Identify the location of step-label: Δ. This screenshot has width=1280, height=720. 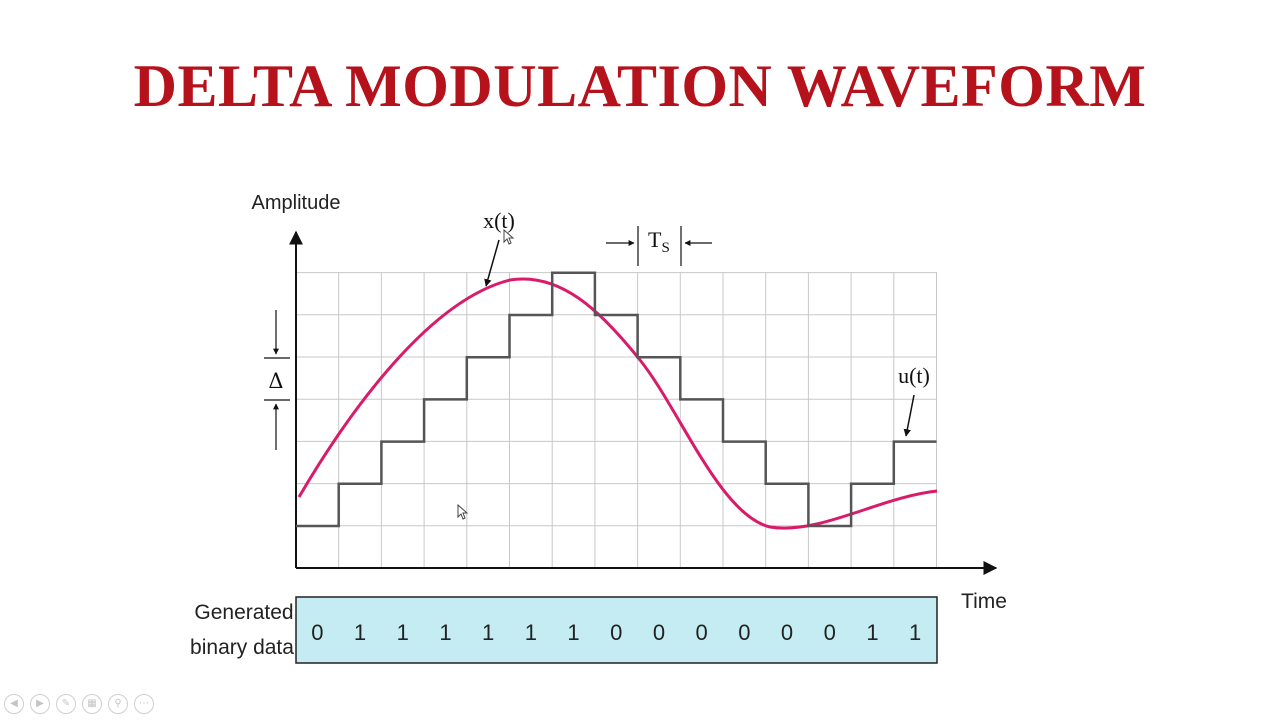
(275, 381).